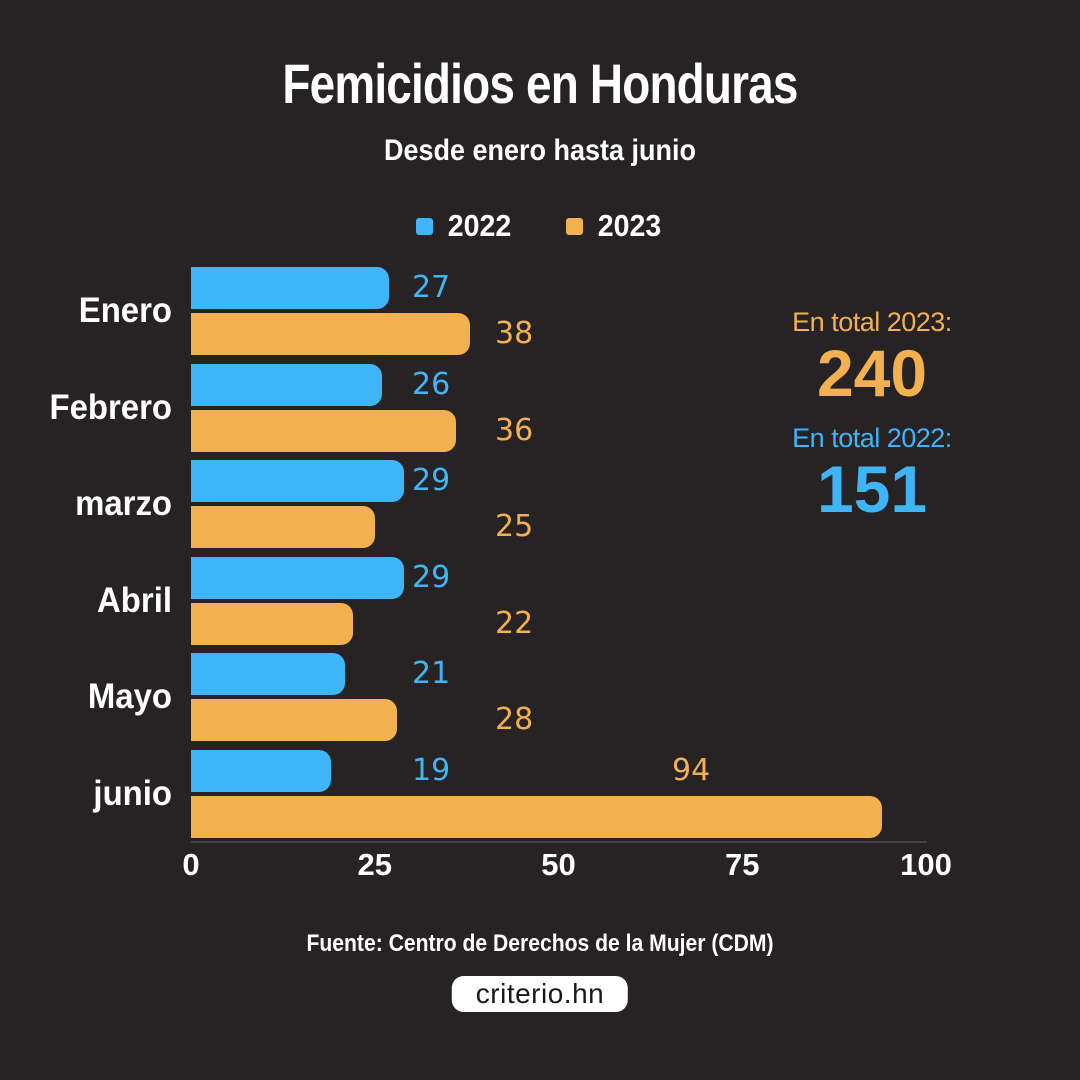  I want to click on category-label-mayo: Mayo, so click(129, 696).